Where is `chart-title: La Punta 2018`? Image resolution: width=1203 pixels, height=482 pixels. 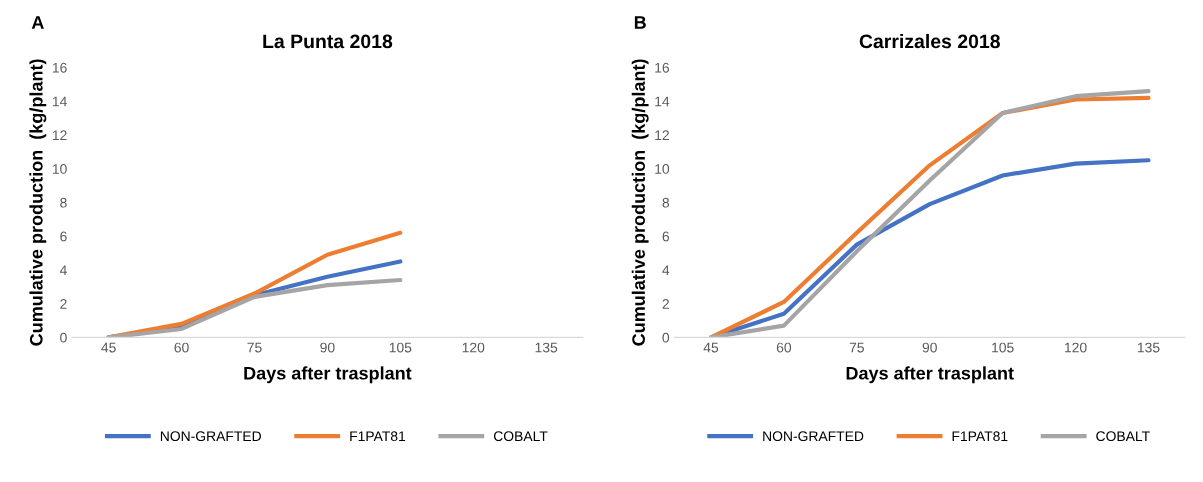
chart-title: La Punta 2018 is located at coordinates (328, 41).